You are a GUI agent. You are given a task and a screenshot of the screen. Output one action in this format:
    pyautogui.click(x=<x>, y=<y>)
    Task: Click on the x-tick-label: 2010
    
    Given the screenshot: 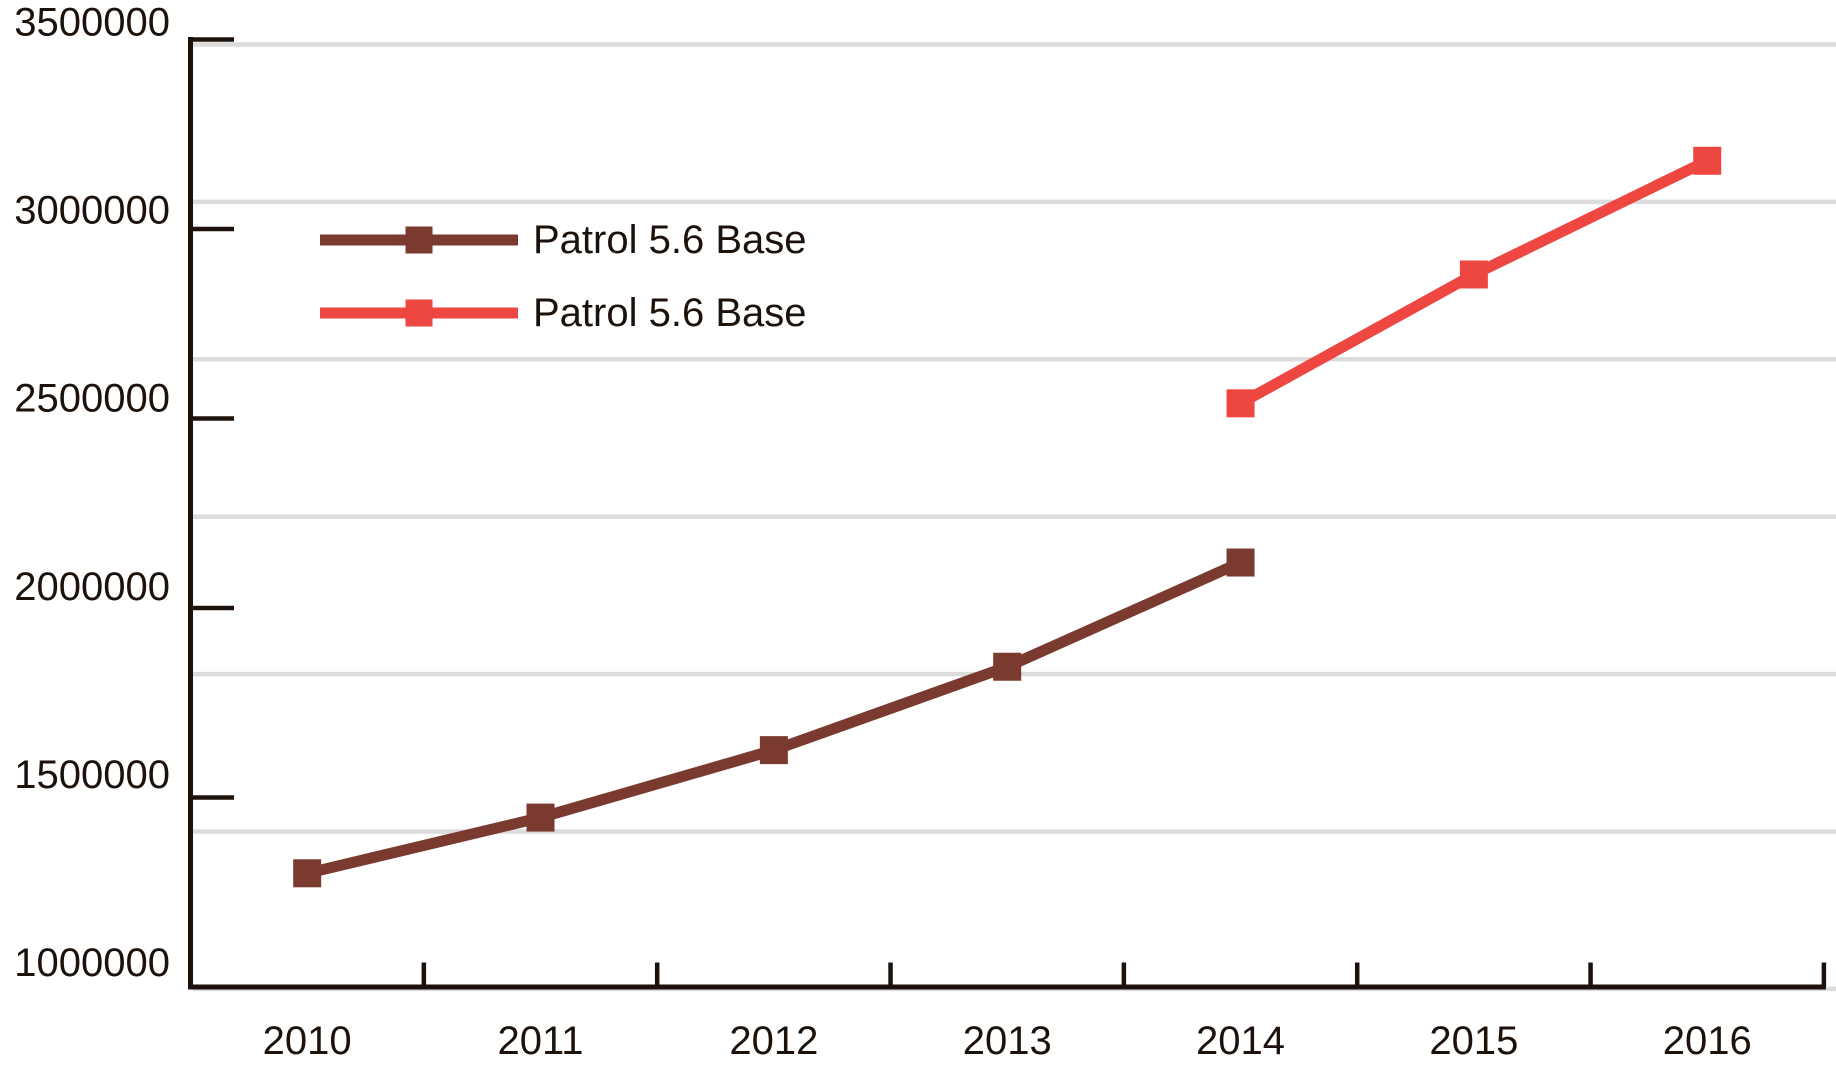 What is the action you would take?
    pyautogui.click(x=307, y=1041)
    